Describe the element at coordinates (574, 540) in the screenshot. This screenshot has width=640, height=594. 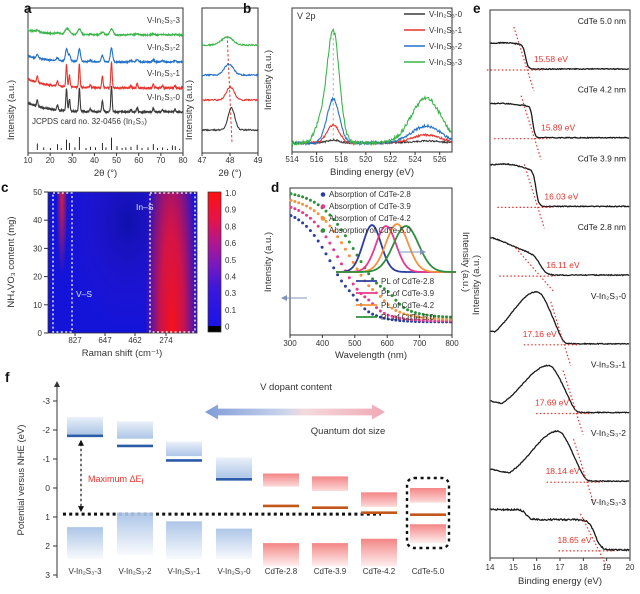
I see `cutoff-value-v-in-s-3: 18.65 eV` at that location.